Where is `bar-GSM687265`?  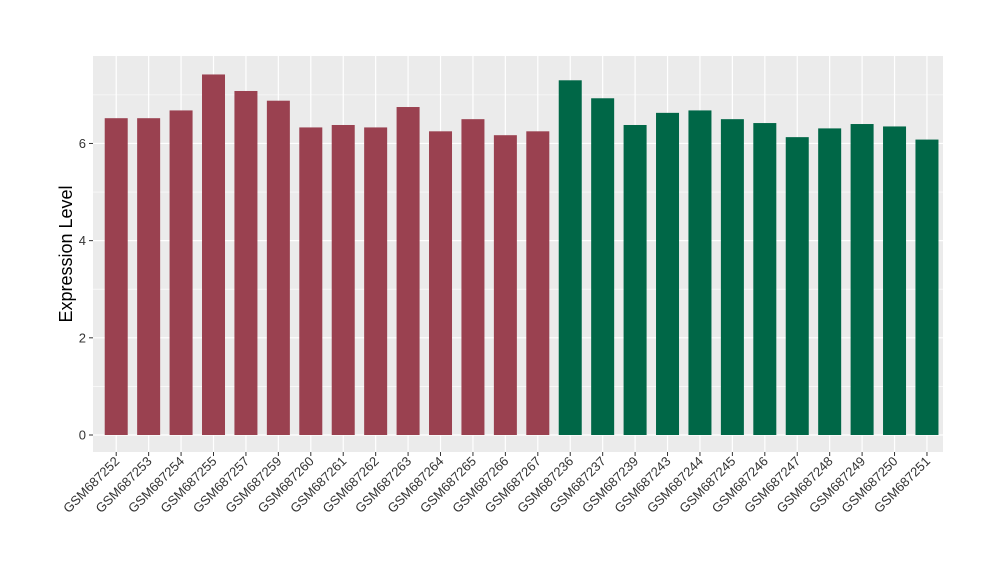
bar-GSM687265 is located at coordinates (472, 277).